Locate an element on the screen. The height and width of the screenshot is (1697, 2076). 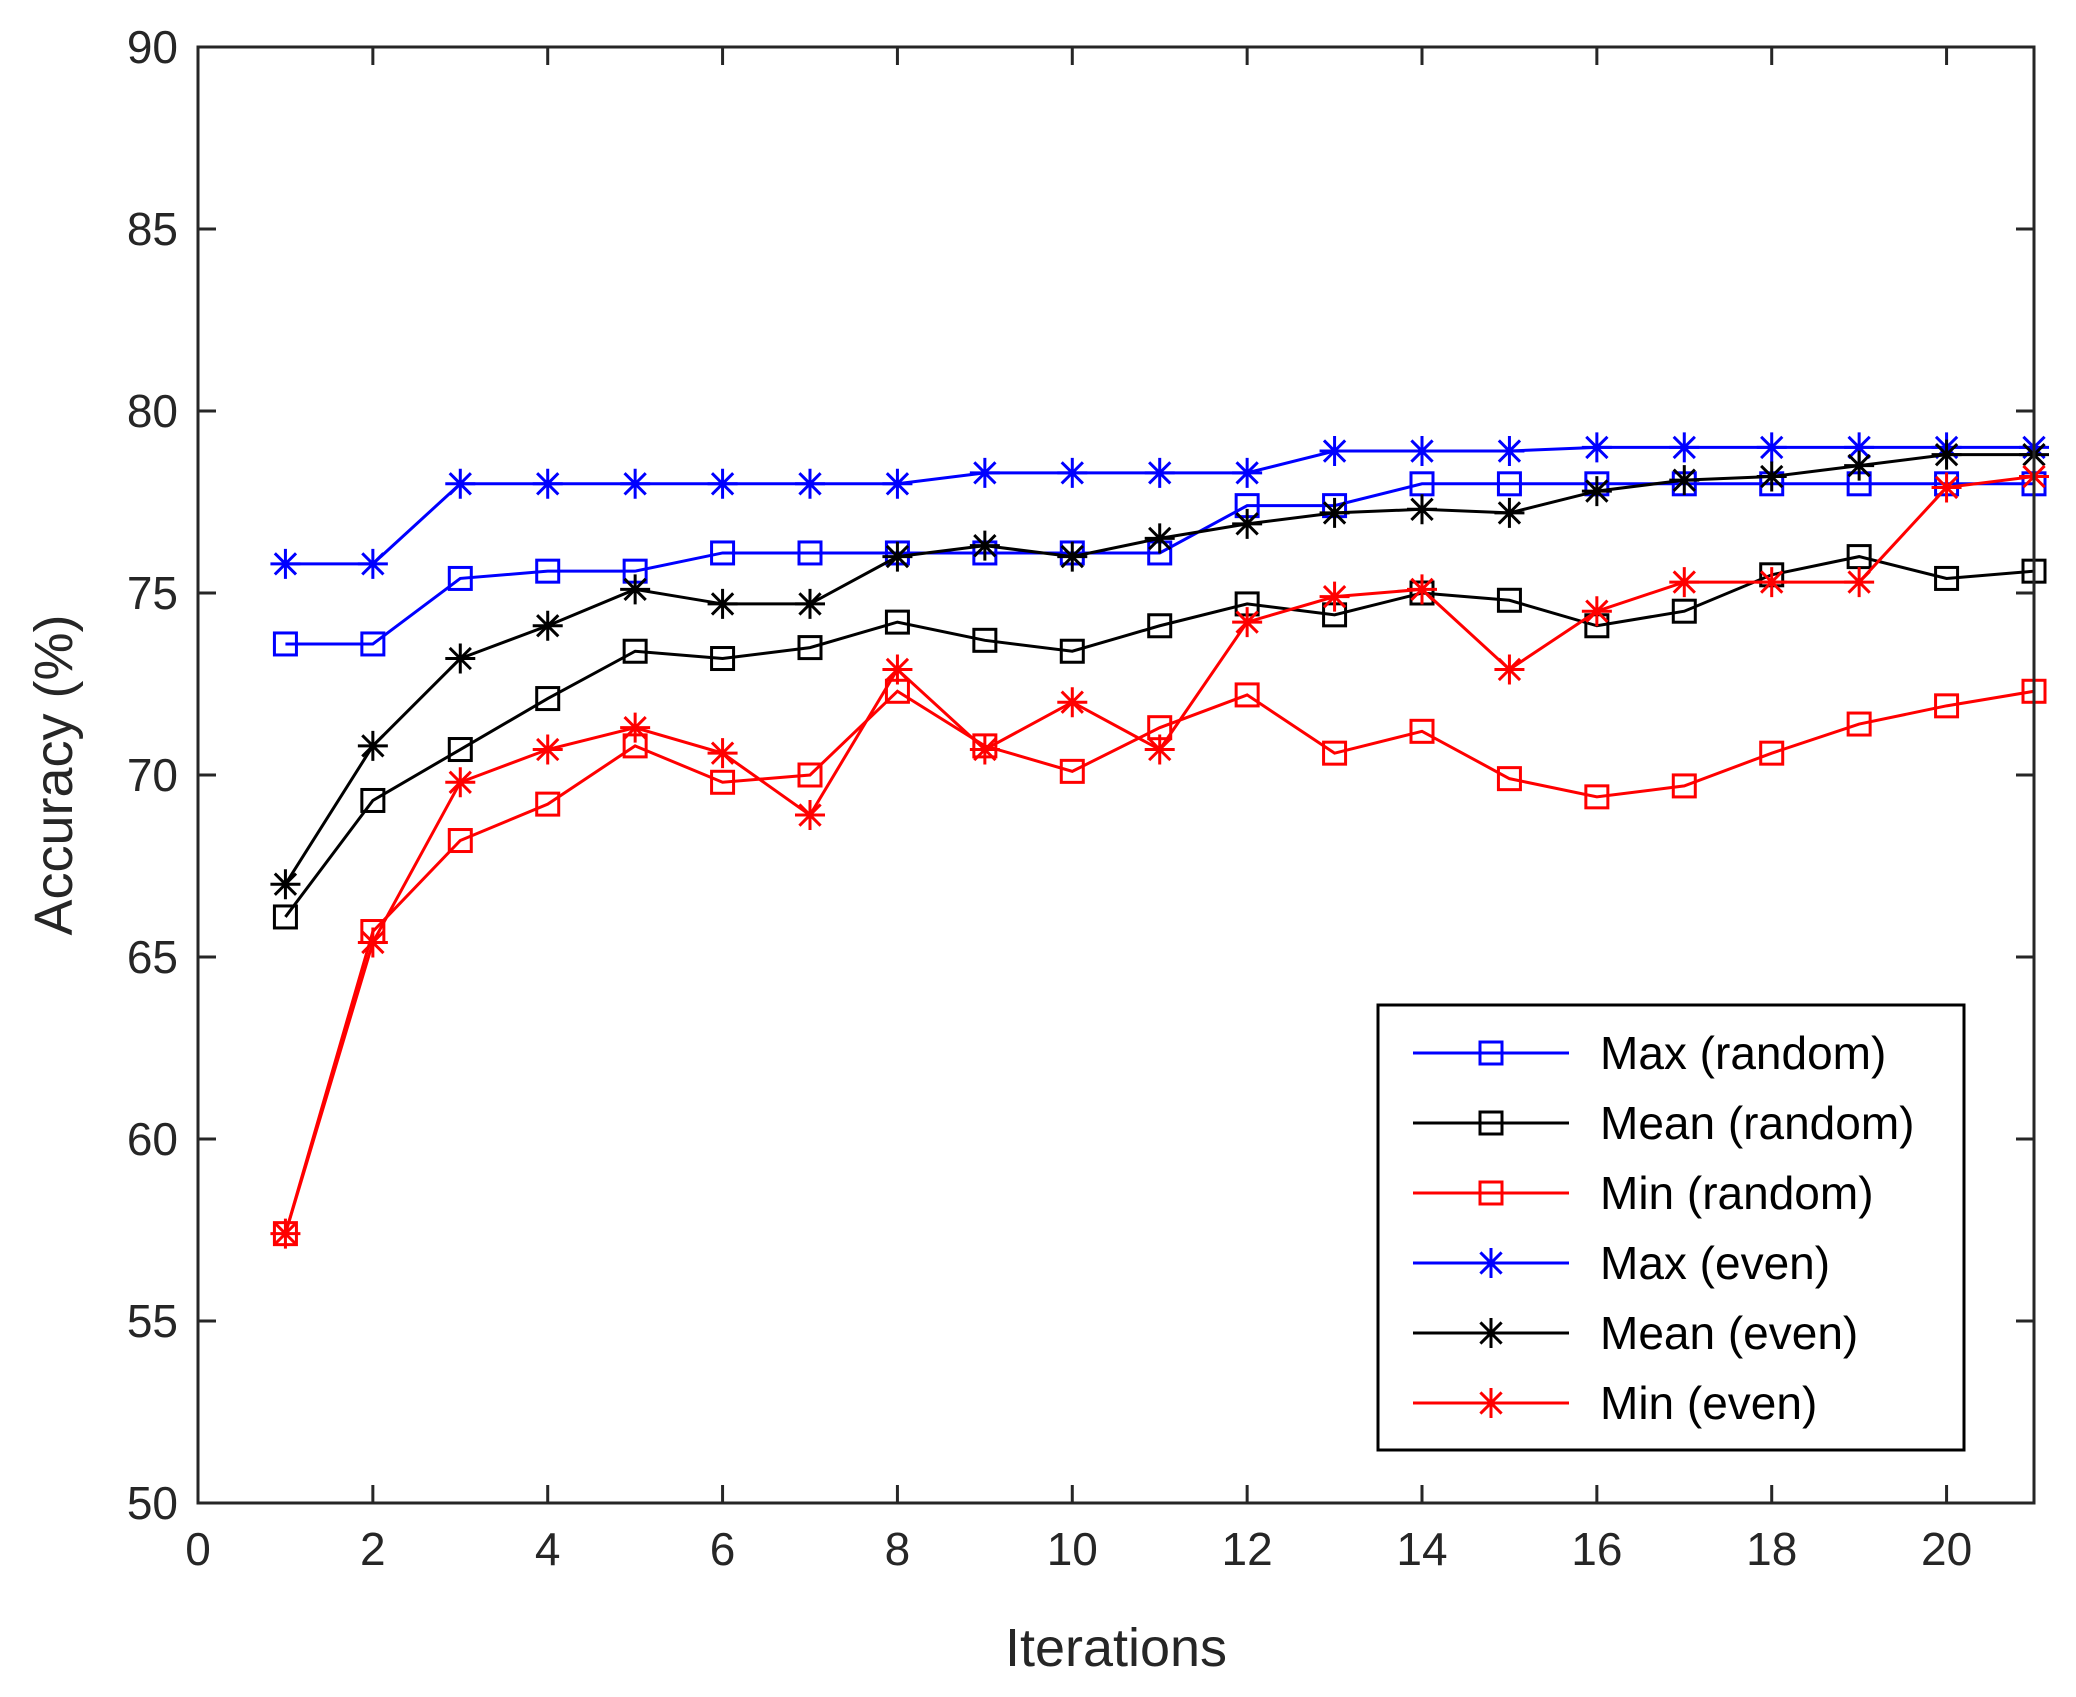
legend-entry: Min (even) is located at coordinates (1615, 1403).